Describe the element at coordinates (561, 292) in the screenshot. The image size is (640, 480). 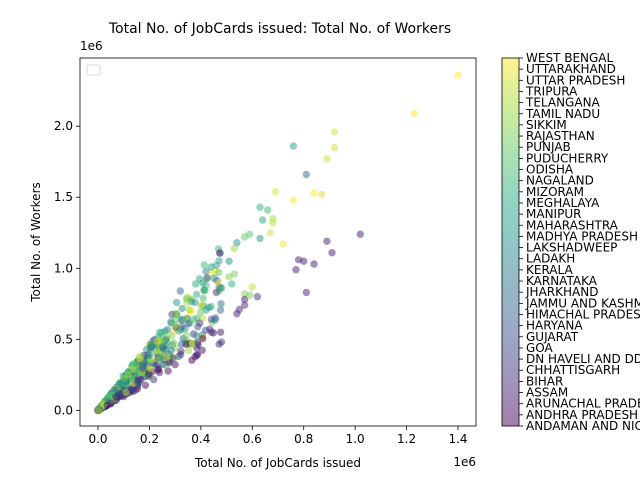
I see `colorbar-label: JHARKHAND` at that location.